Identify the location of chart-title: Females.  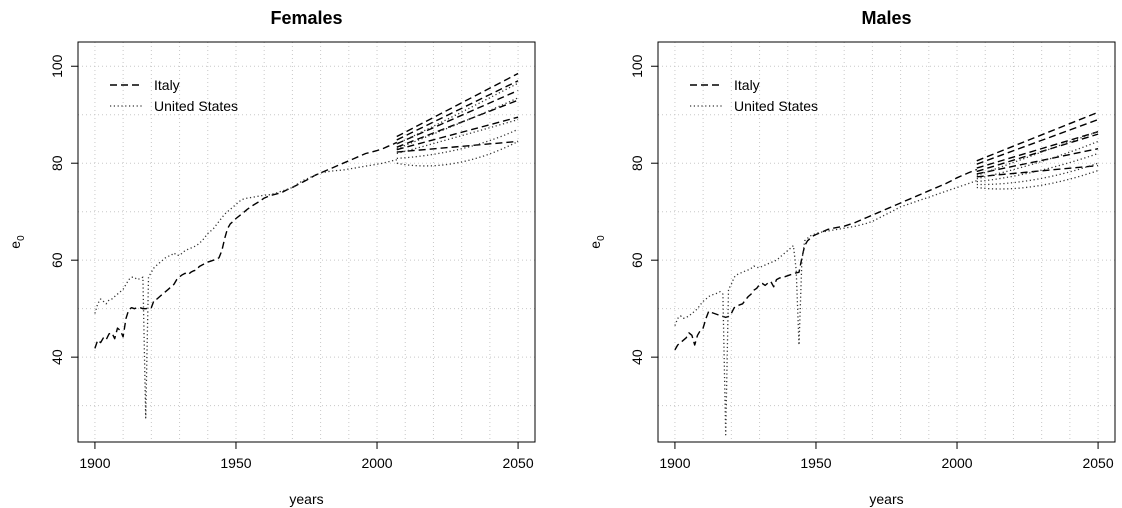
(306, 18).